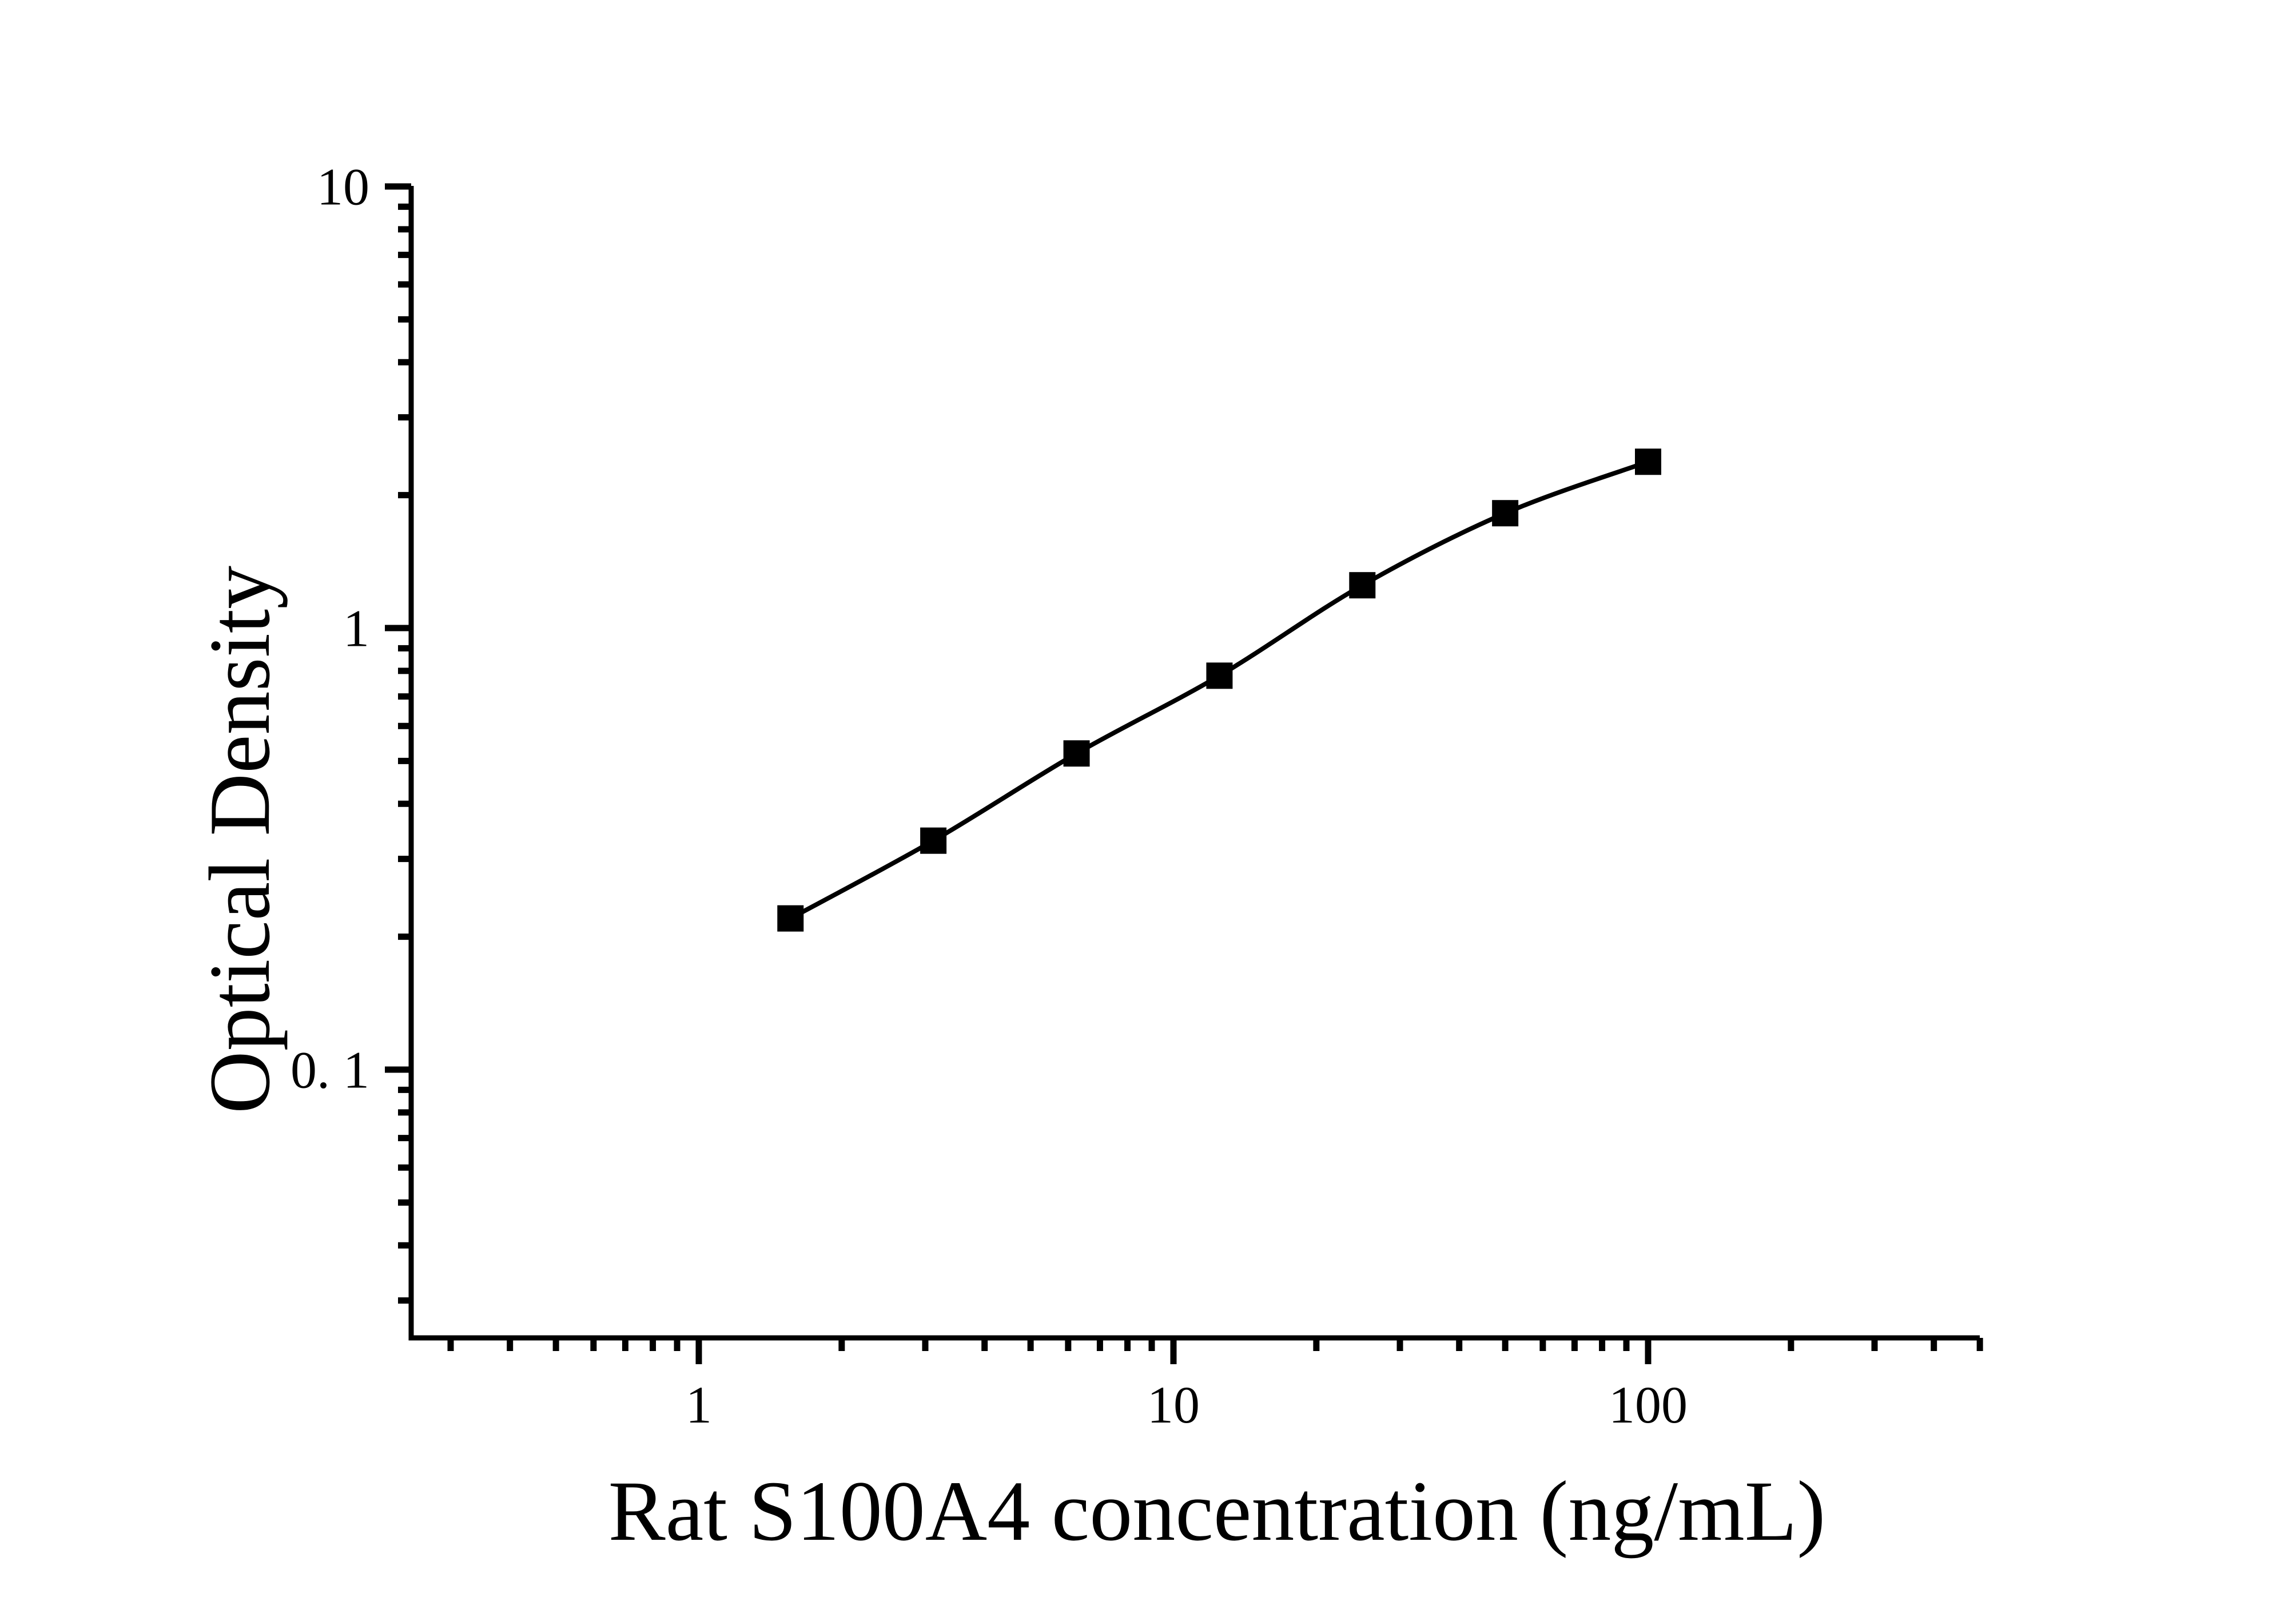  I want to click on y-tick-label: 0. 1, so click(330, 1069).